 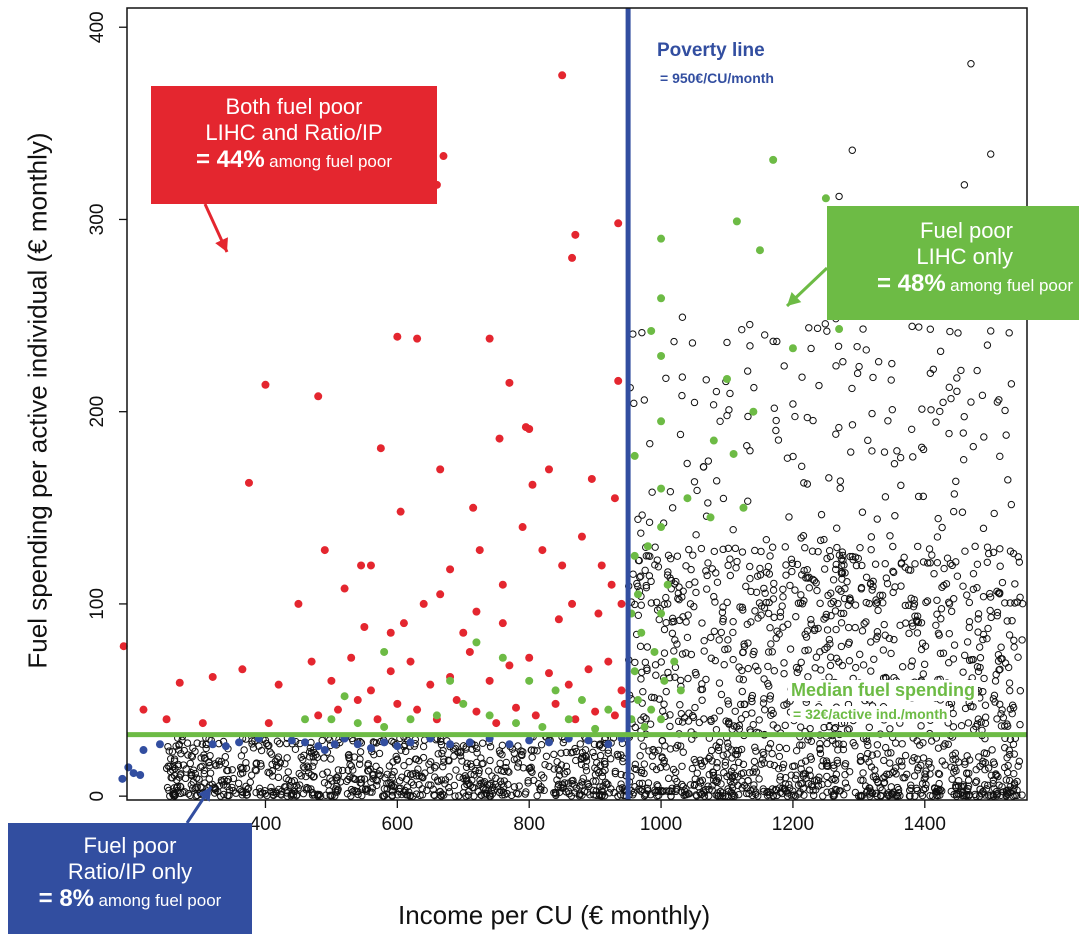 I want to click on green-box-line2: LIHC only, so click(x=964, y=256).